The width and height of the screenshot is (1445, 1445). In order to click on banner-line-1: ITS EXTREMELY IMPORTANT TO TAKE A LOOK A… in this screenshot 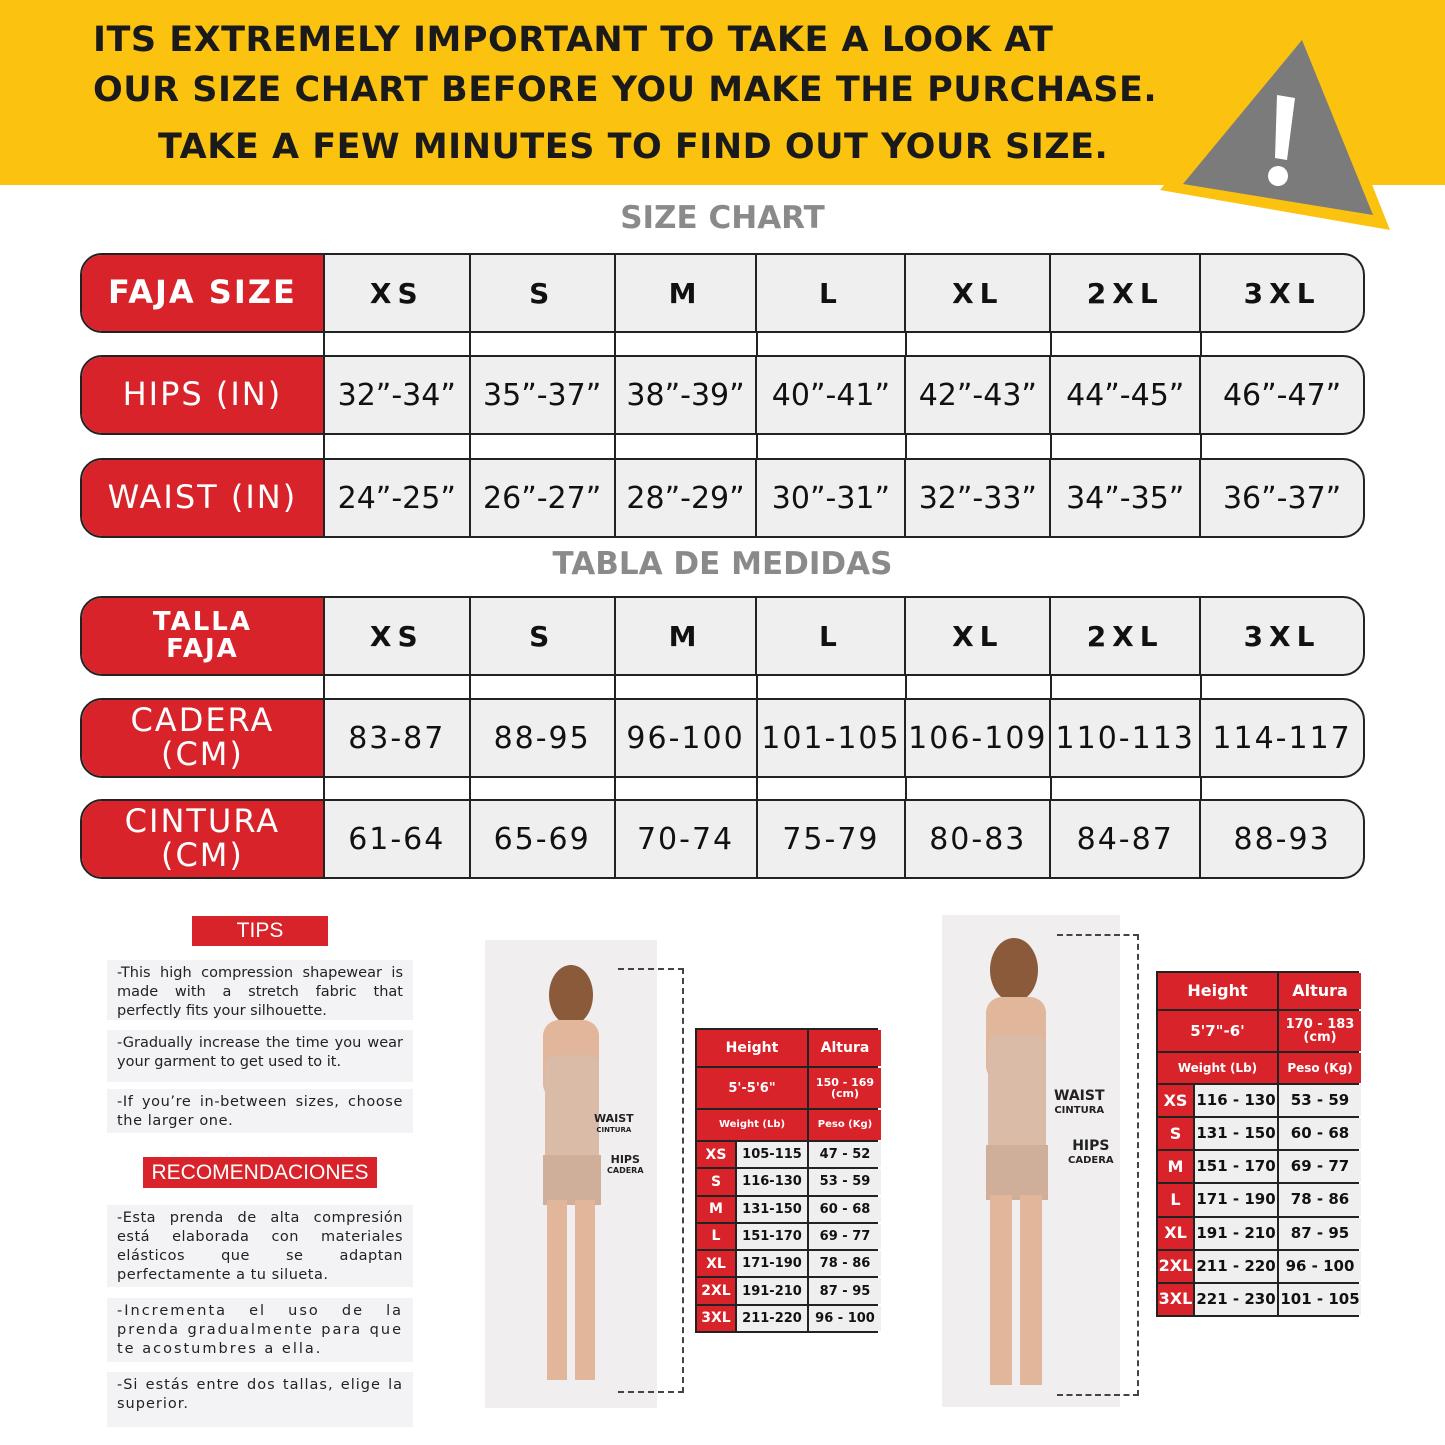, I will do `click(573, 40)`.